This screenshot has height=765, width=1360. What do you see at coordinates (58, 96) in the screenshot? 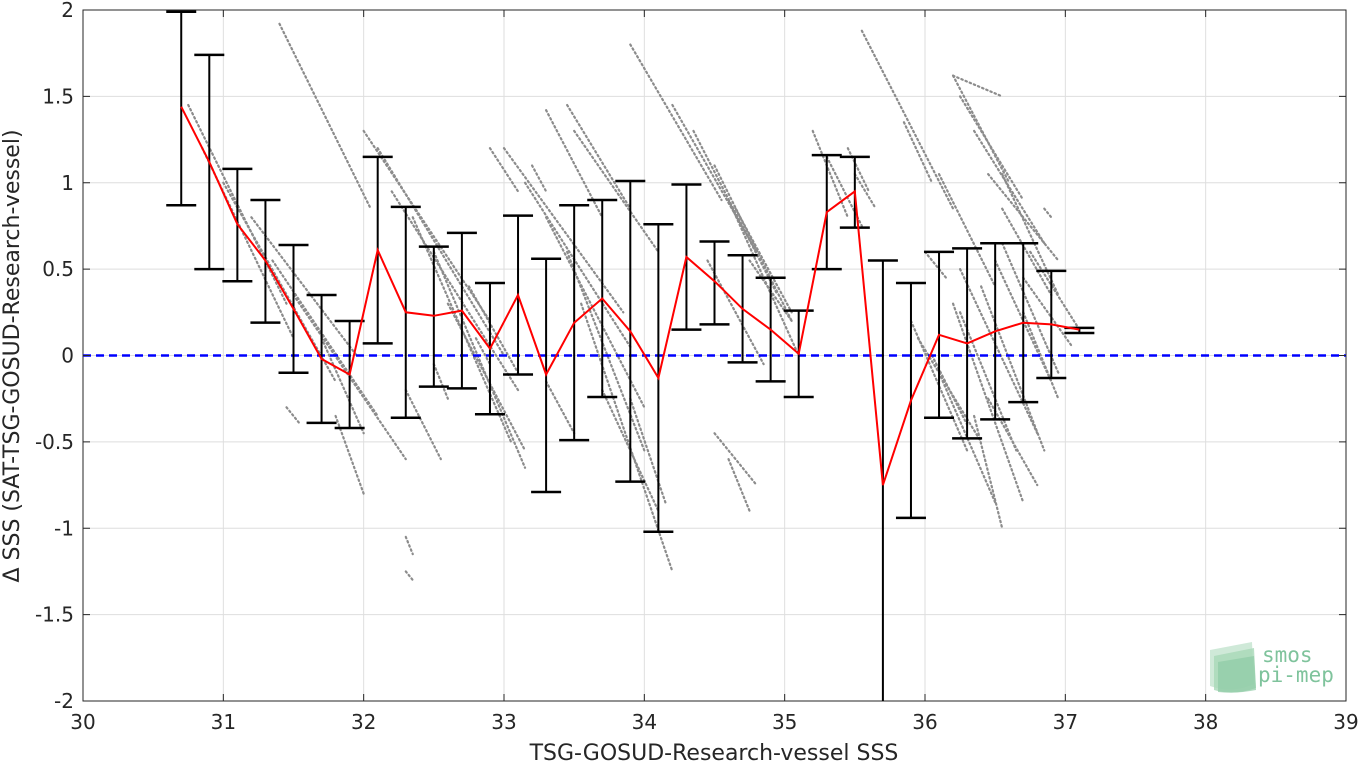
I see `y-tick-label: 1.5` at bounding box center [58, 96].